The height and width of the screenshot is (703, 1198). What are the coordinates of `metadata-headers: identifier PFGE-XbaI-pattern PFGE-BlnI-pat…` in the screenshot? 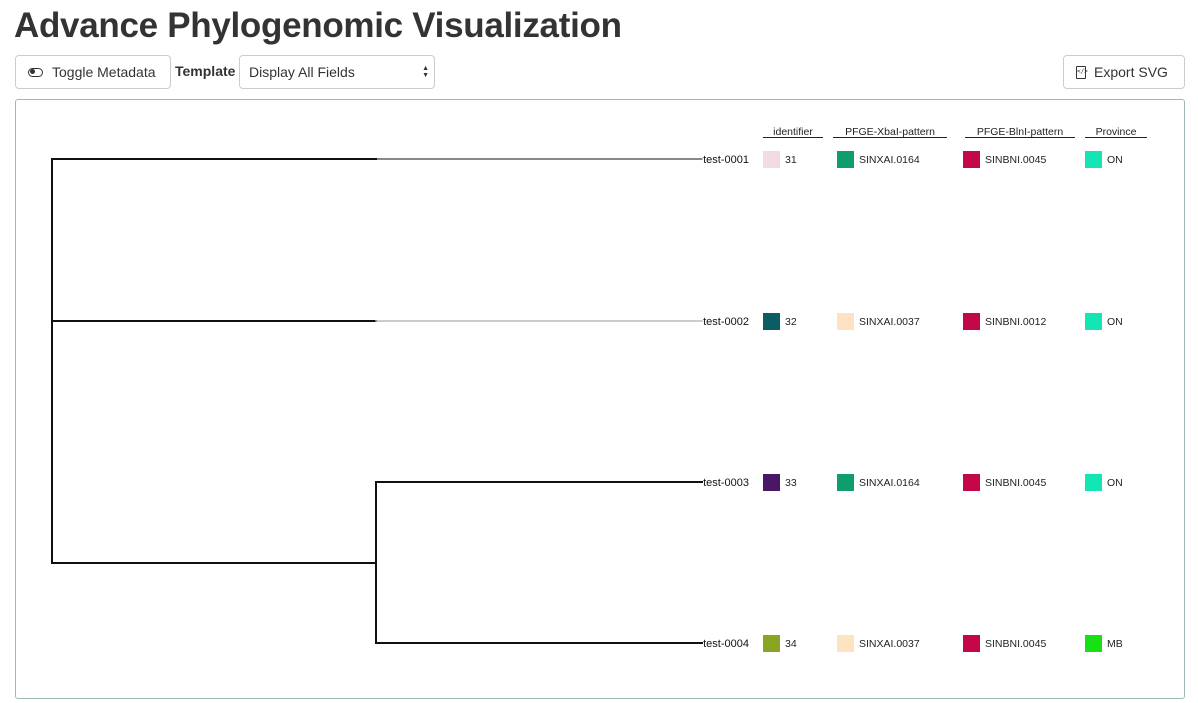 It's located at (955, 132).